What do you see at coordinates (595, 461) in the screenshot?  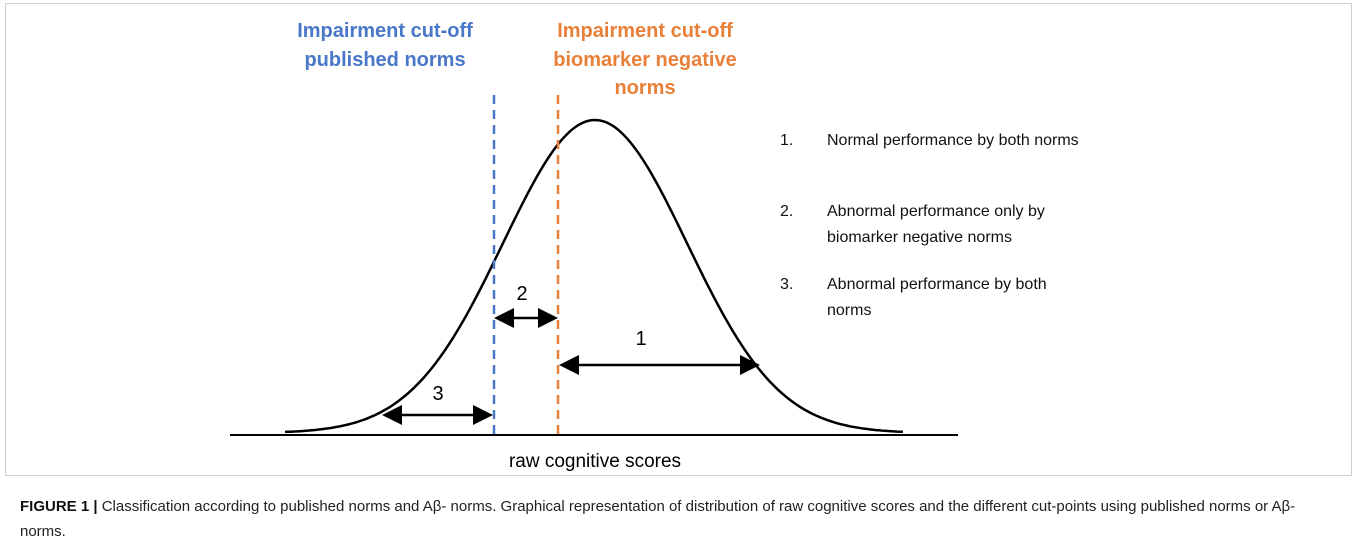 I see `axis-label: raw cognitive scores` at bounding box center [595, 461].